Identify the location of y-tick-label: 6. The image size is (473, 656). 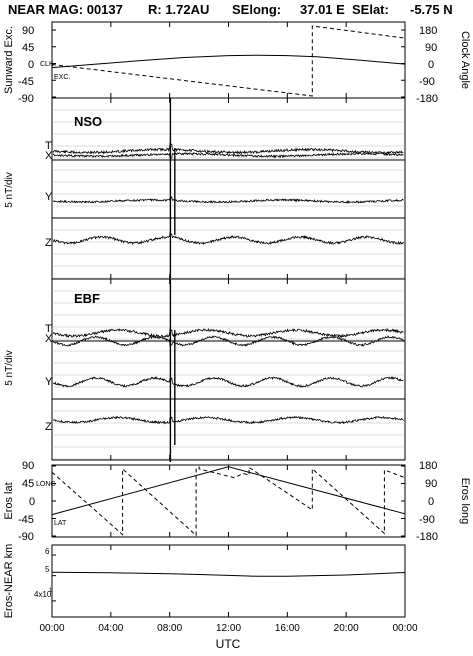
(47, 551).